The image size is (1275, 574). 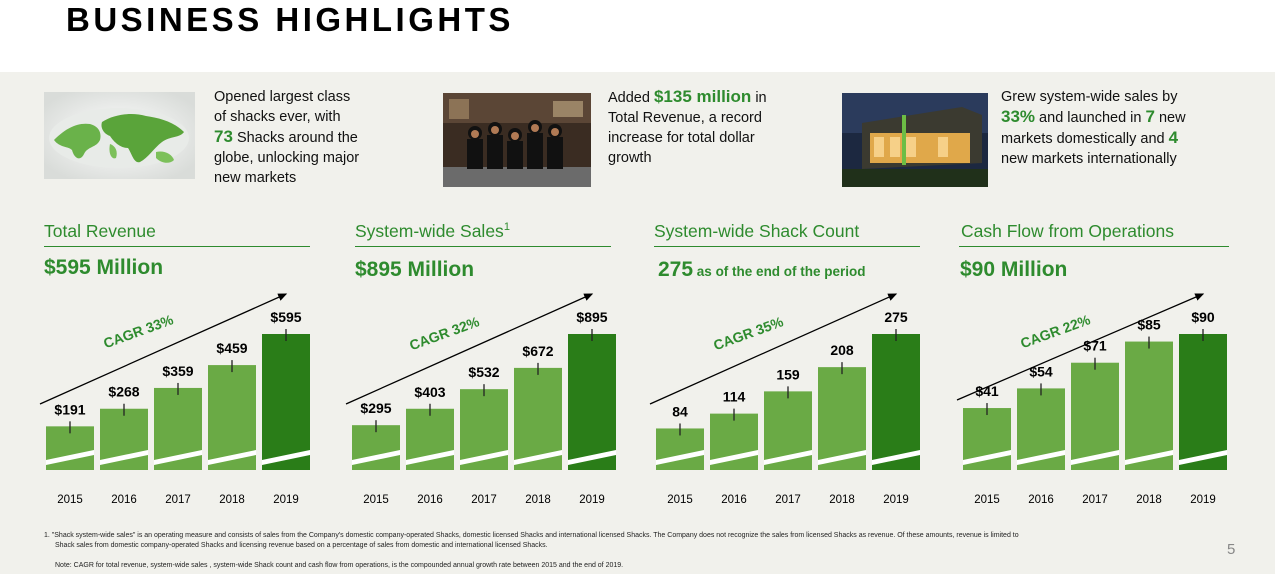 I want to click on cagr-label: CAGR 22%, so click(x=1055, y=331).